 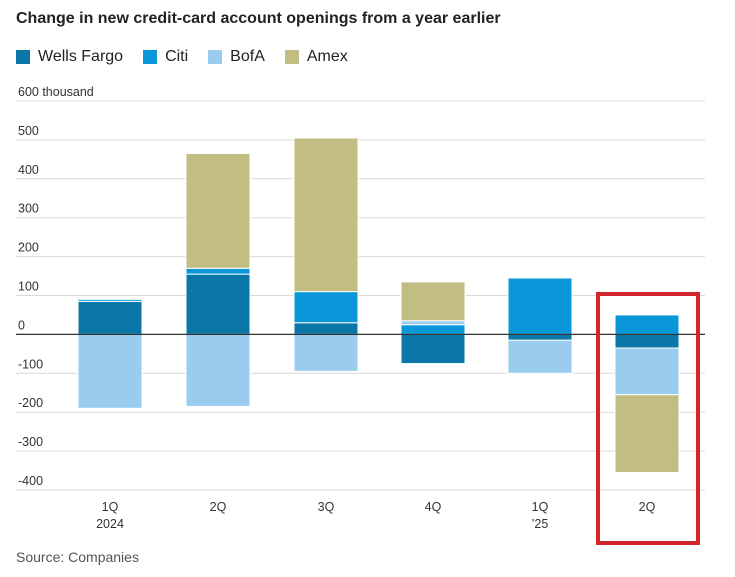 I want to click on x-tick-label: 4Q, so click(x=433, y=507).